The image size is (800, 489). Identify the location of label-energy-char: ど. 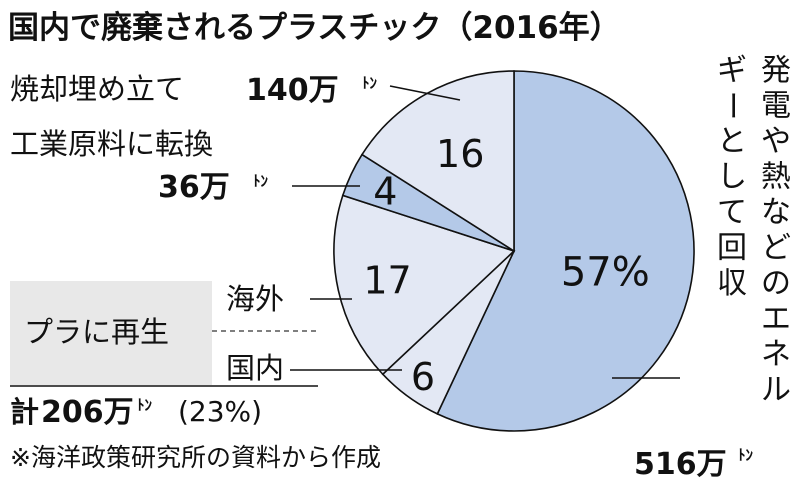
(776, 248).